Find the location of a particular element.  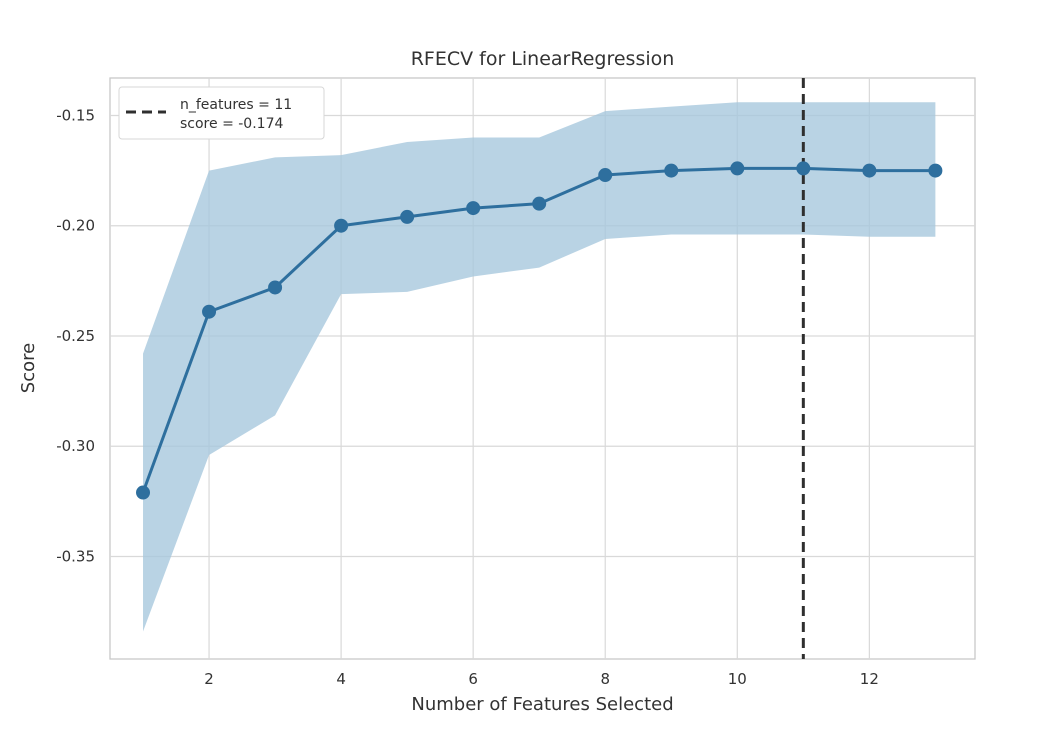

y-tick-label: -0.20 is located at coordinates (75, 226).